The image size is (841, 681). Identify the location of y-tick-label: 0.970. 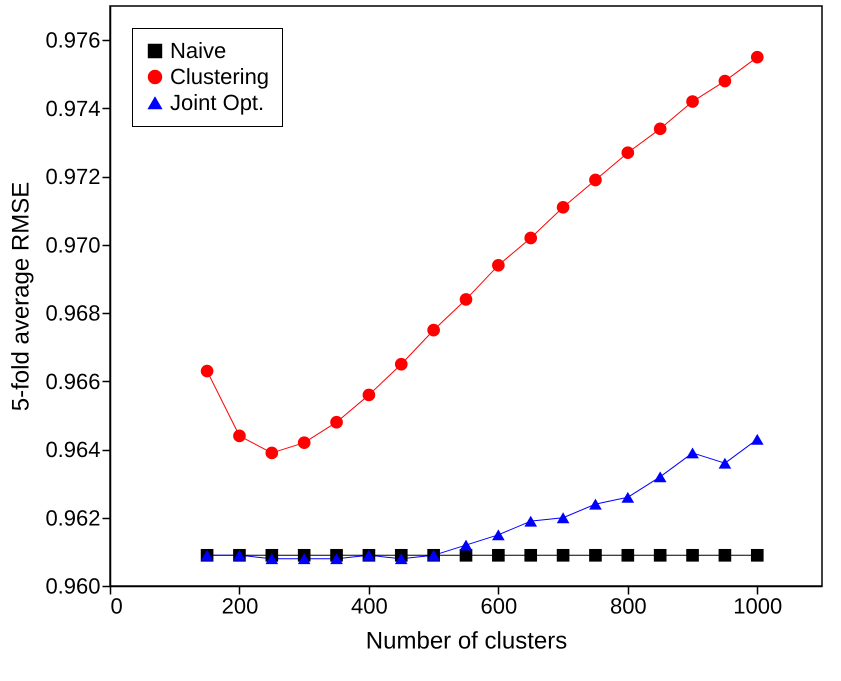
(72, 245).